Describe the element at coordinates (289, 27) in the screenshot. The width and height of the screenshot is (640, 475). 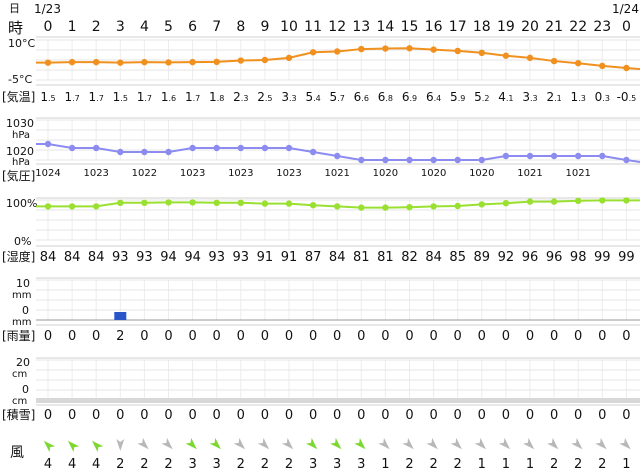
I see `hour-tick-label: 10` at that location.